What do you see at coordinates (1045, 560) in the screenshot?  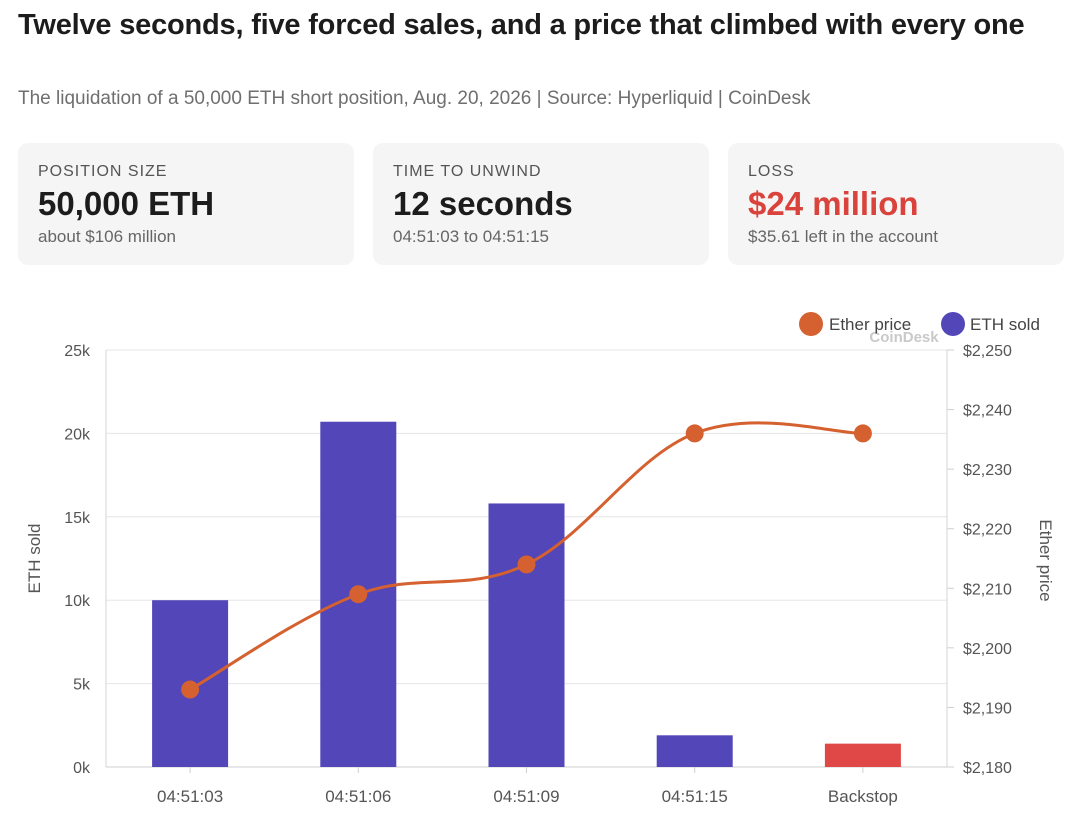 I see `y-right-axis-title: Ether price` at bounding box center [1045, 560].